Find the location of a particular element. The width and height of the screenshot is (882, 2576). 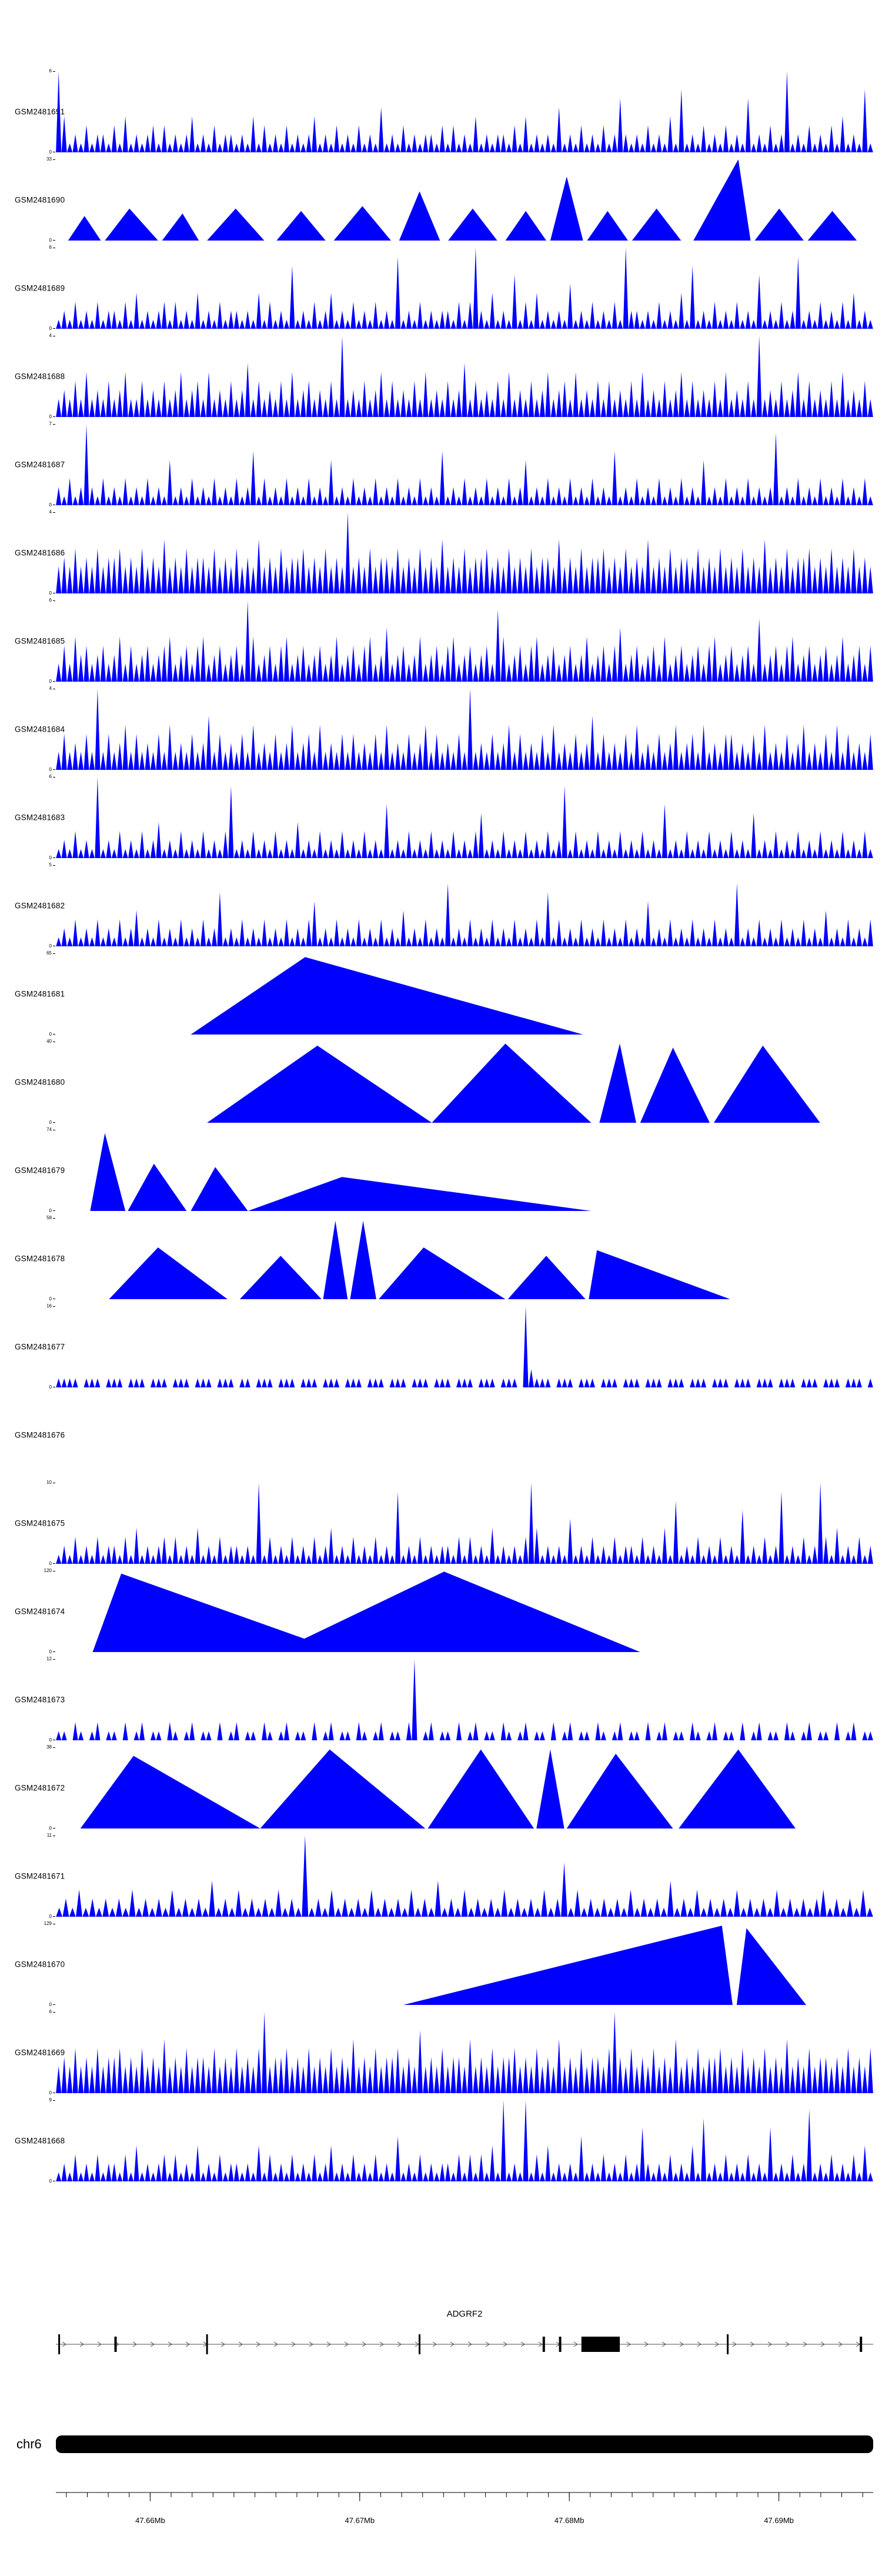

y-axis-max-label: 38 is located at coordinates (49, 1747).